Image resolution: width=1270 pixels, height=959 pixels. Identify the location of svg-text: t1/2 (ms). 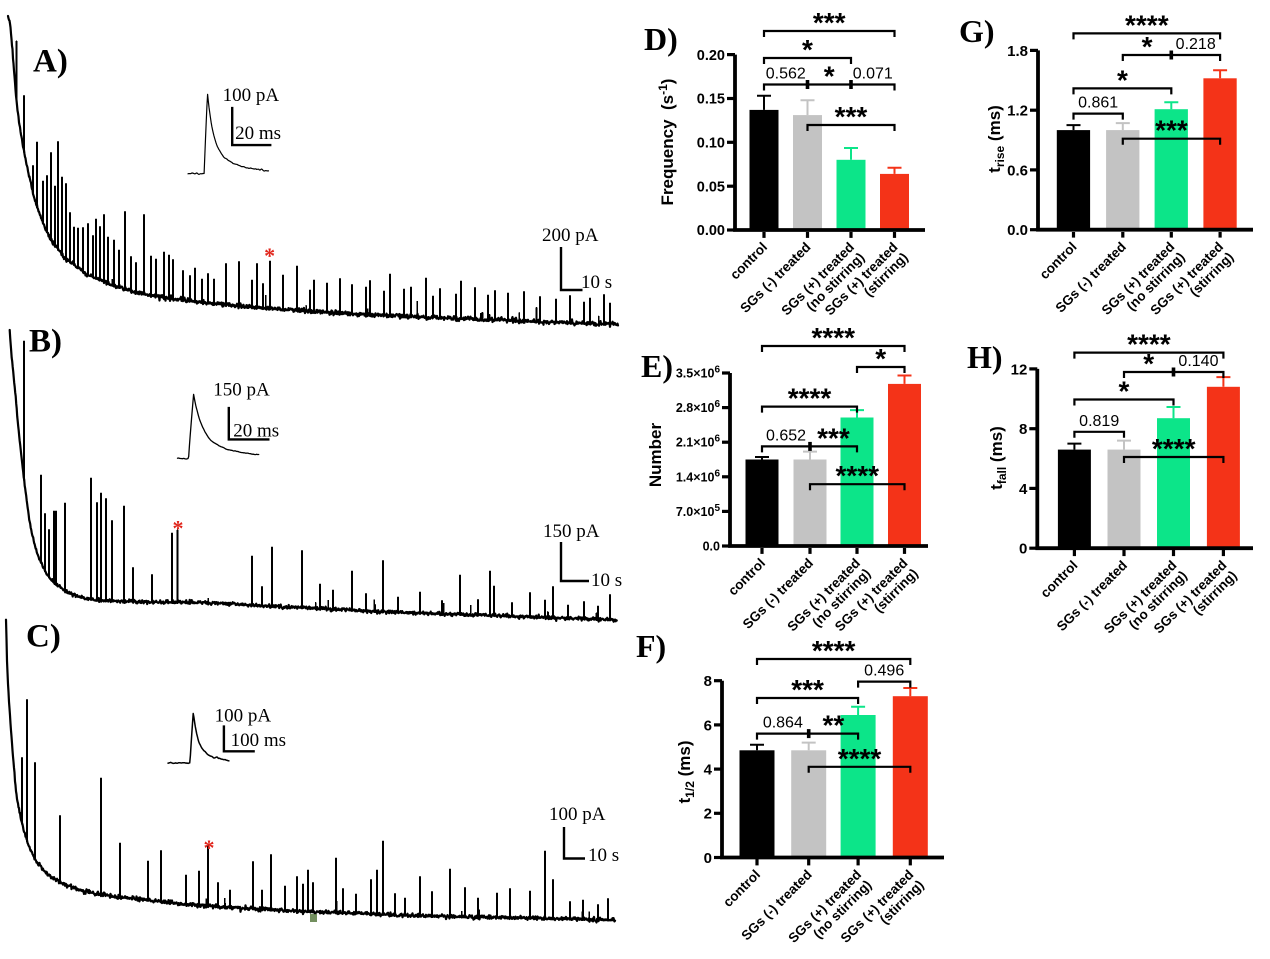
(686, 772).